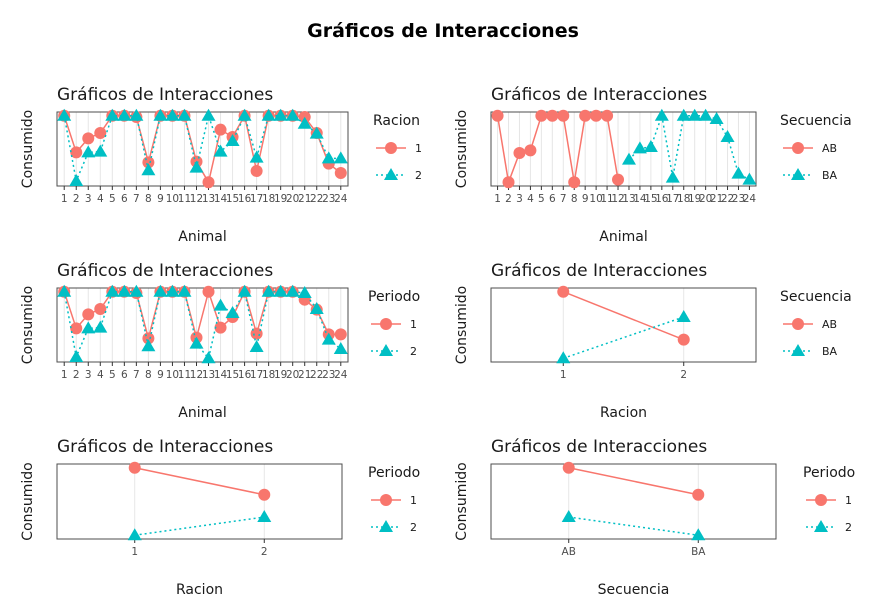  Describe the element at coordinates (623, 413) in the screenshot. I see `x-axis-title: Racion` at that location.